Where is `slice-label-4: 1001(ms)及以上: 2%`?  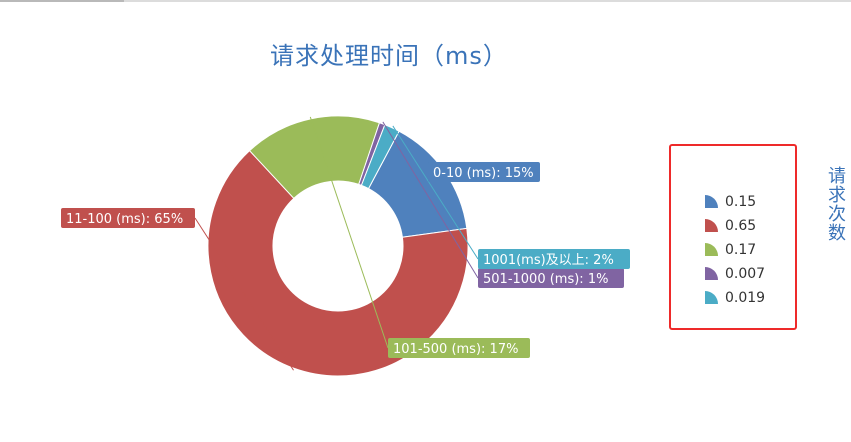 slice-label-4: 1001(ms)及以上: 2% is located at coordinates (554, 259).